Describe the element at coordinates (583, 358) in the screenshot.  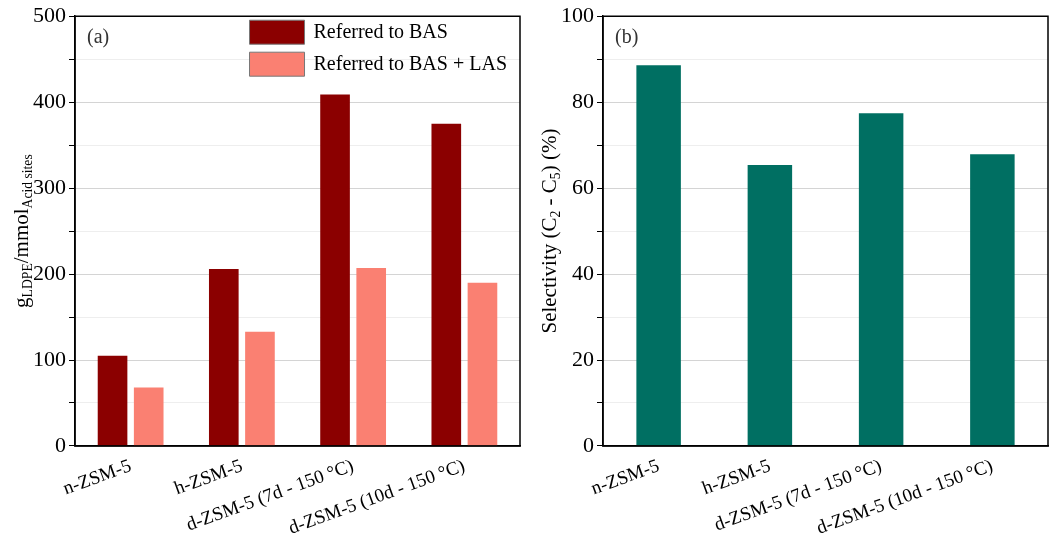
I see `y-tick-label: 20` at that location.